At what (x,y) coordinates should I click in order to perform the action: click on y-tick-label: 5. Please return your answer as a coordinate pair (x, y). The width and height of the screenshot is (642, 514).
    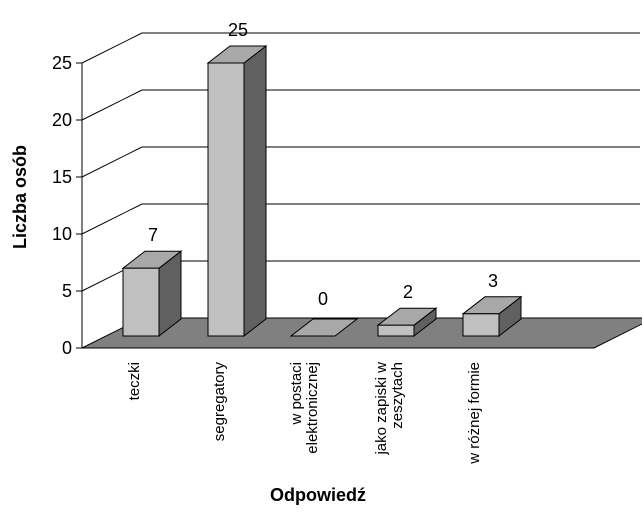
    Looking at the image, I should click on (67, 291).